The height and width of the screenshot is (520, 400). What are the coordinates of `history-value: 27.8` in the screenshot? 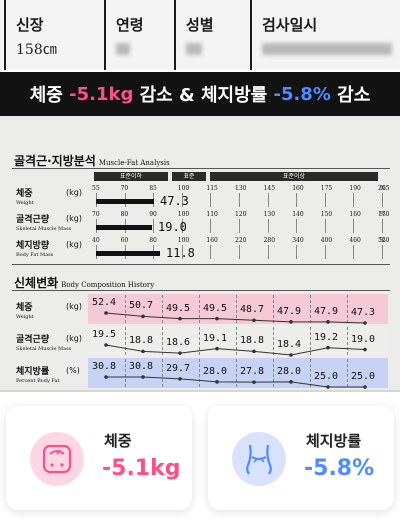 It's located at (252, 372).